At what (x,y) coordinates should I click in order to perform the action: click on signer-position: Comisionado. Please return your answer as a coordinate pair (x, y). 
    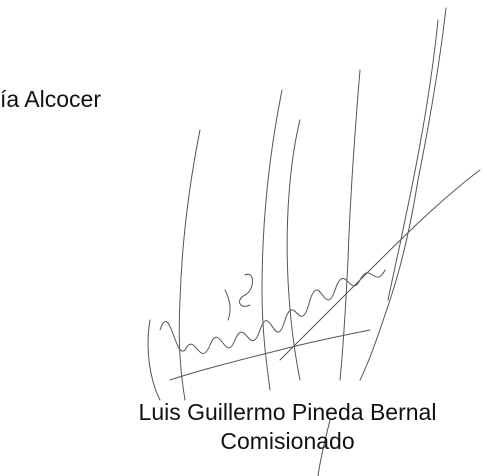
    Looking at the image, I should click on (287, 441).